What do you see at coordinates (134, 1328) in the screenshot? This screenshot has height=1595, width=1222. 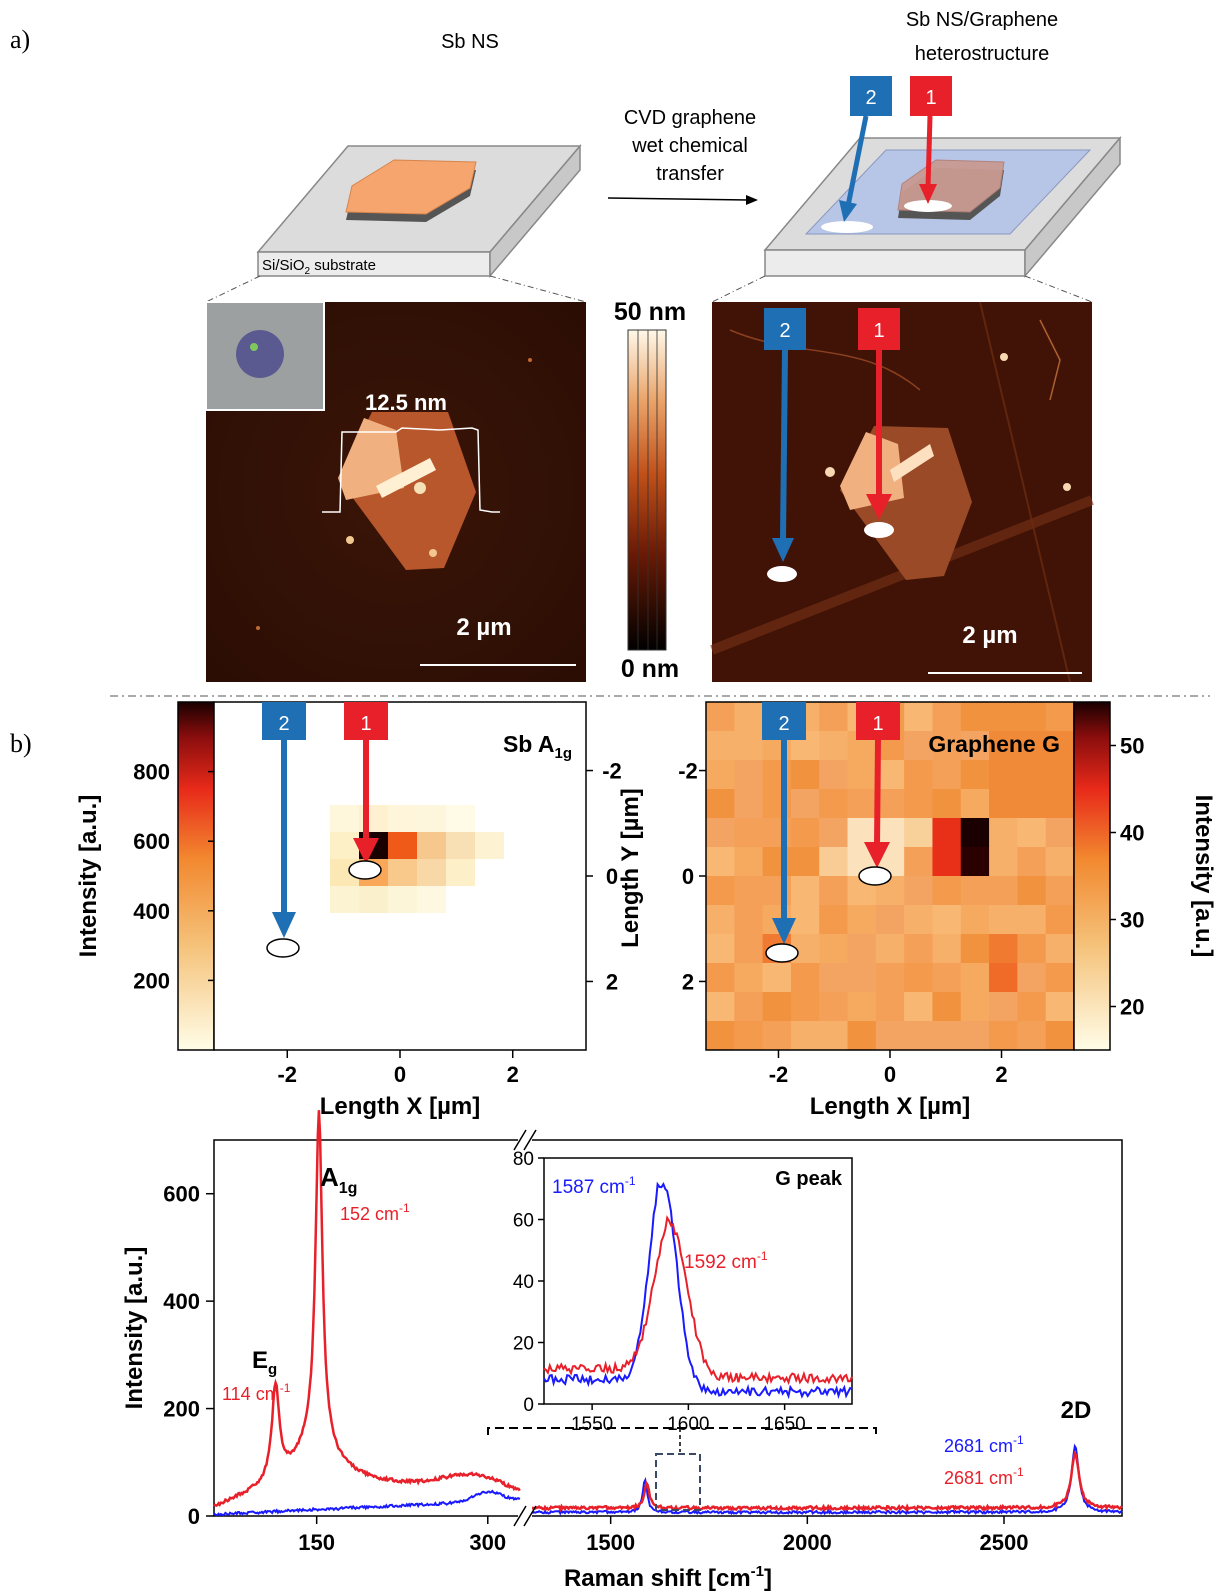 I see `spectrum-y-label: Intensity [a.u.]` at bounding box center [134, 1328].